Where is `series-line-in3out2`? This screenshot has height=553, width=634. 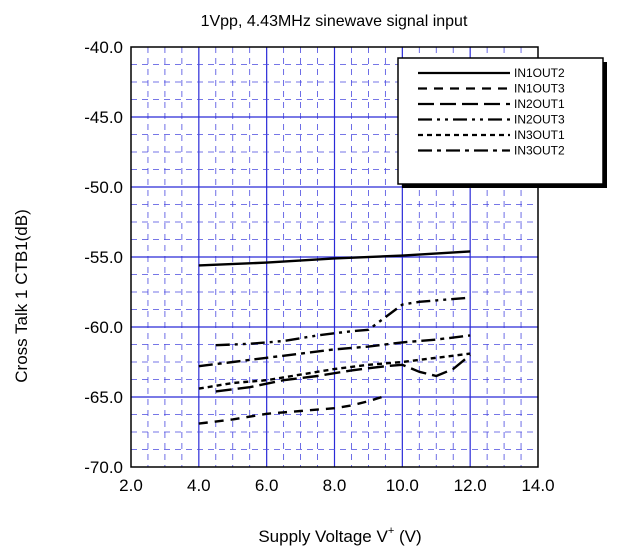 series-line-in3out2 is located at coordinates (334, 351).